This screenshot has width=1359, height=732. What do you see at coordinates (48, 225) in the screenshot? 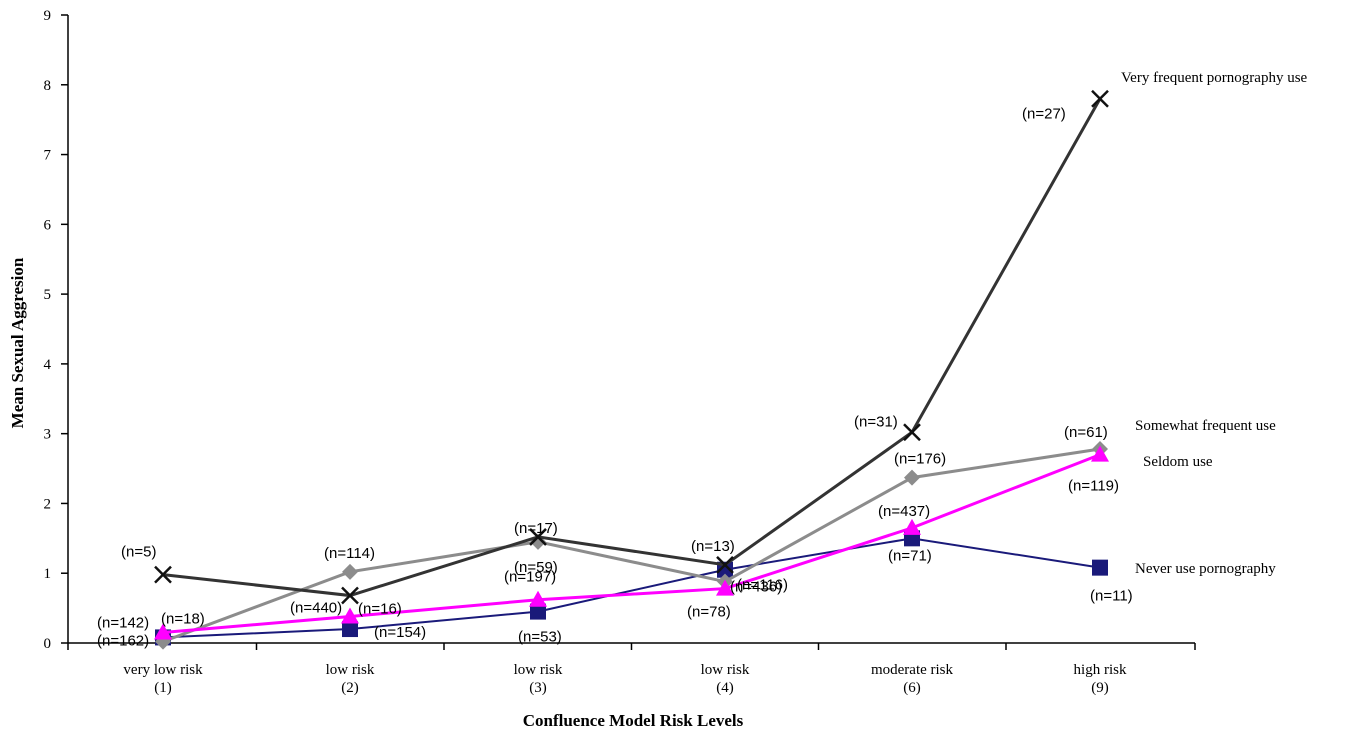
I see `y-tick-label: 6` at bounding box center [48, 225].